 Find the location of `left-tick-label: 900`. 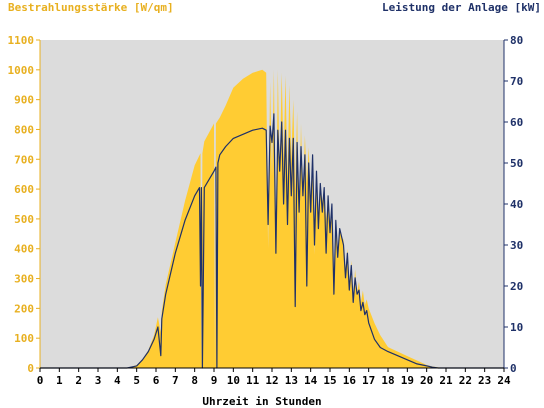

left-tick-label: 900 is located at coordinates (24, 100).